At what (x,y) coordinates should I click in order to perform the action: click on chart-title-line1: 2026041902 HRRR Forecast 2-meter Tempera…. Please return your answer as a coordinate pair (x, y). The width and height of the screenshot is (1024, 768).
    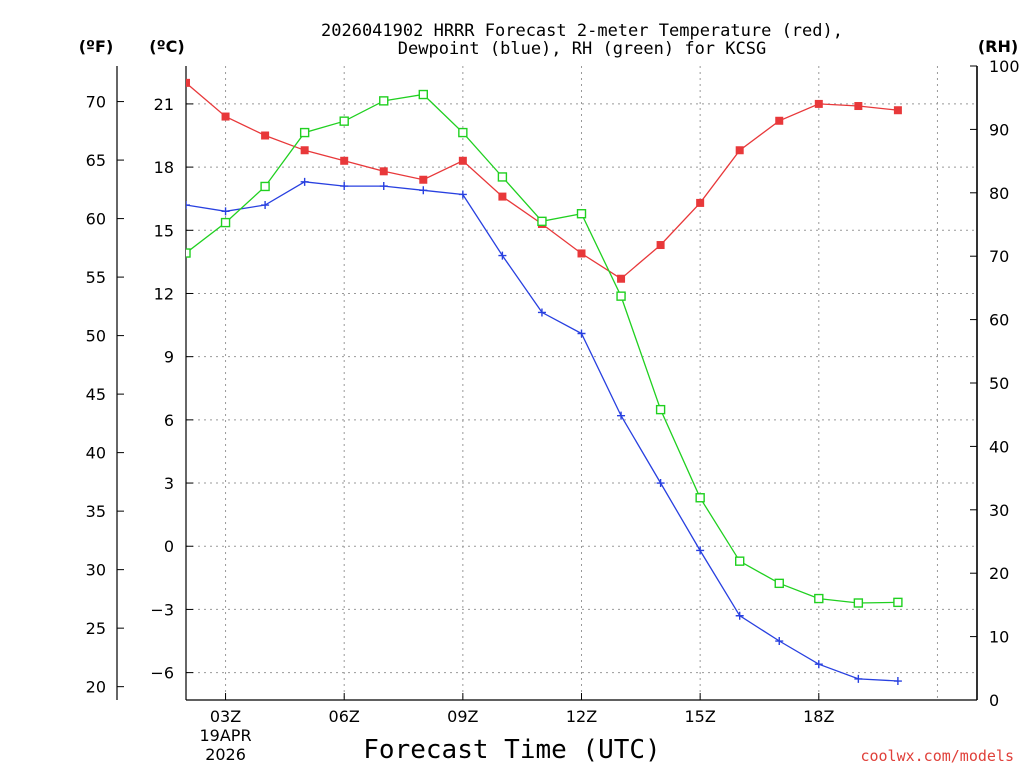
    Looking at the image, I should click on (582, 31).